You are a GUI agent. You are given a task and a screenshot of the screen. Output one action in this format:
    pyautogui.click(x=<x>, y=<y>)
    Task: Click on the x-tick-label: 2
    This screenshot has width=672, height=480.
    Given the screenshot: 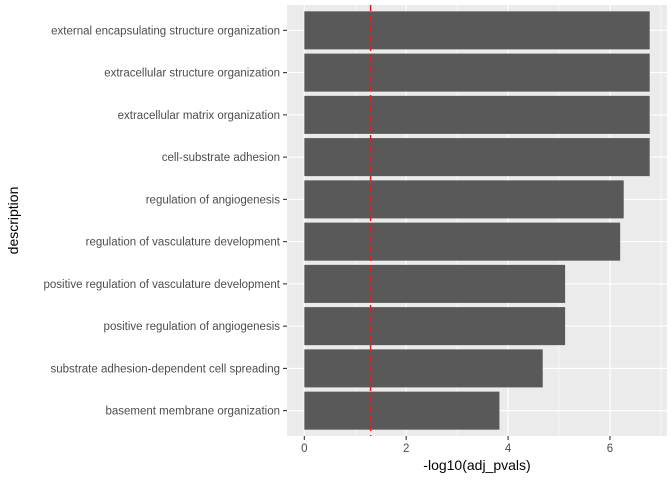 What is the action you would take?
    pyautogui.click(x=406, y=449)
    